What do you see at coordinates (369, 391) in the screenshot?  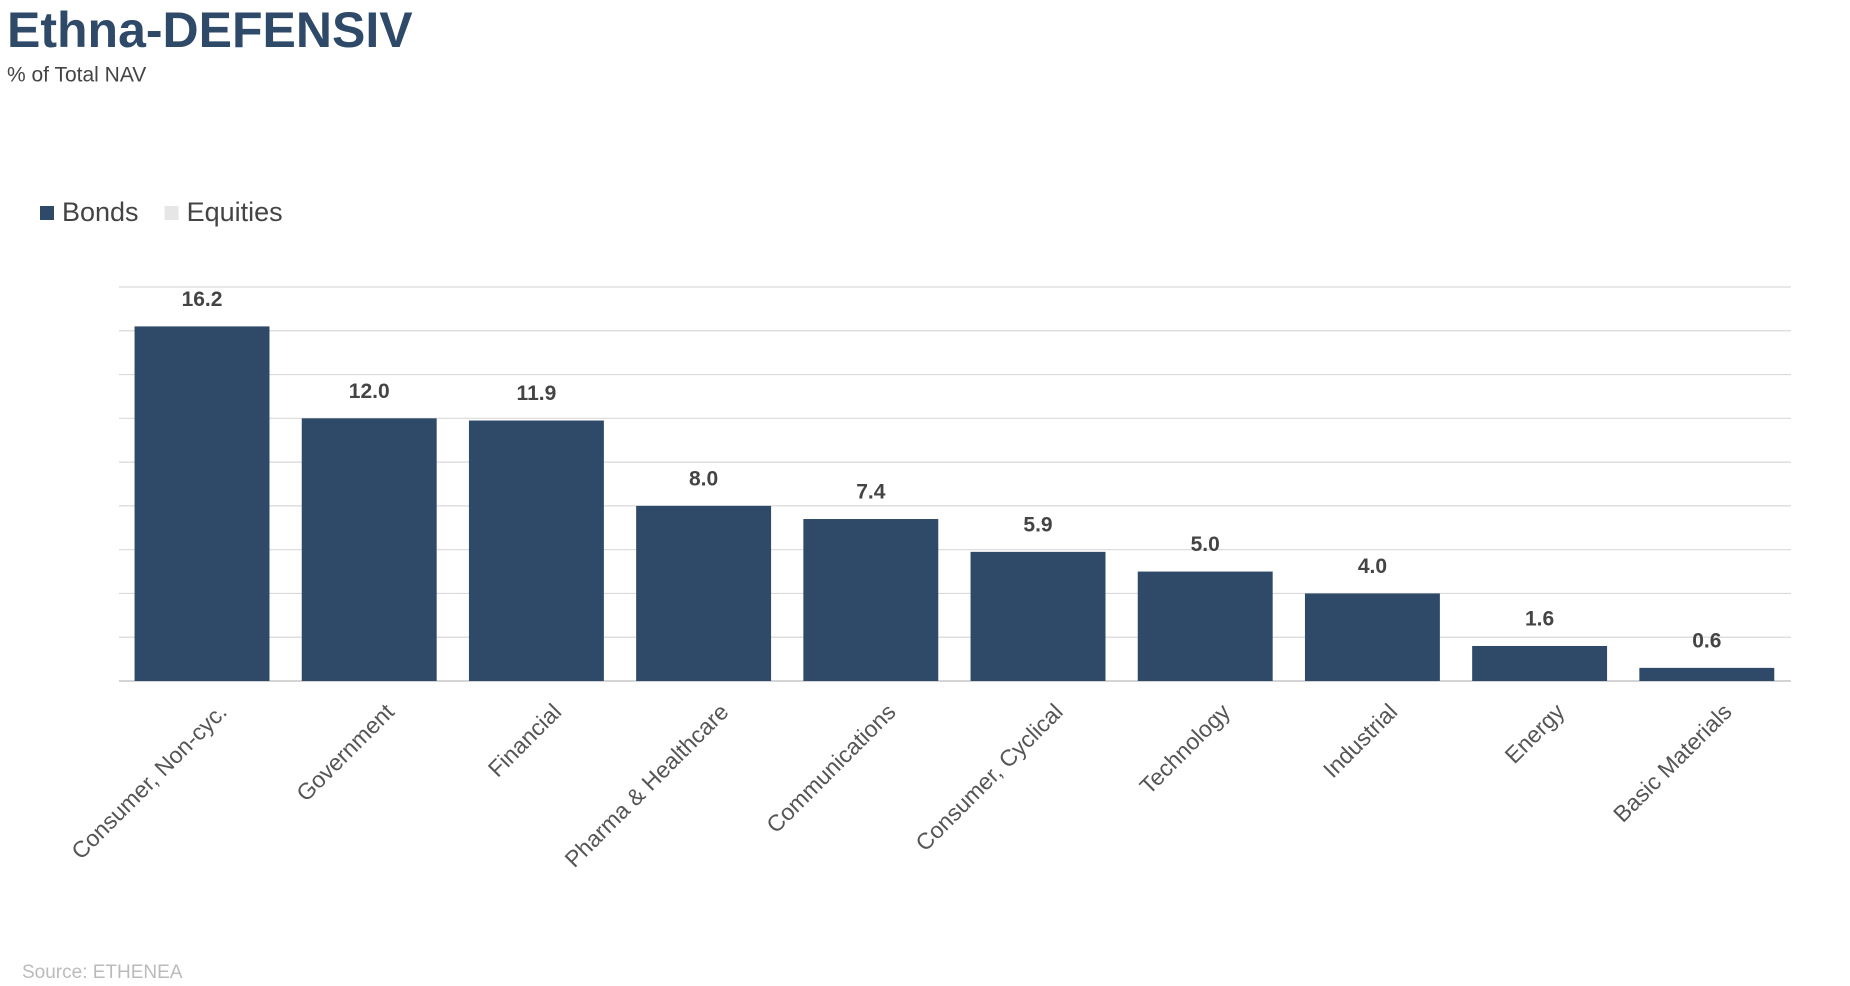 I see `data-label: 12.0` at bounding box center [369, 391].